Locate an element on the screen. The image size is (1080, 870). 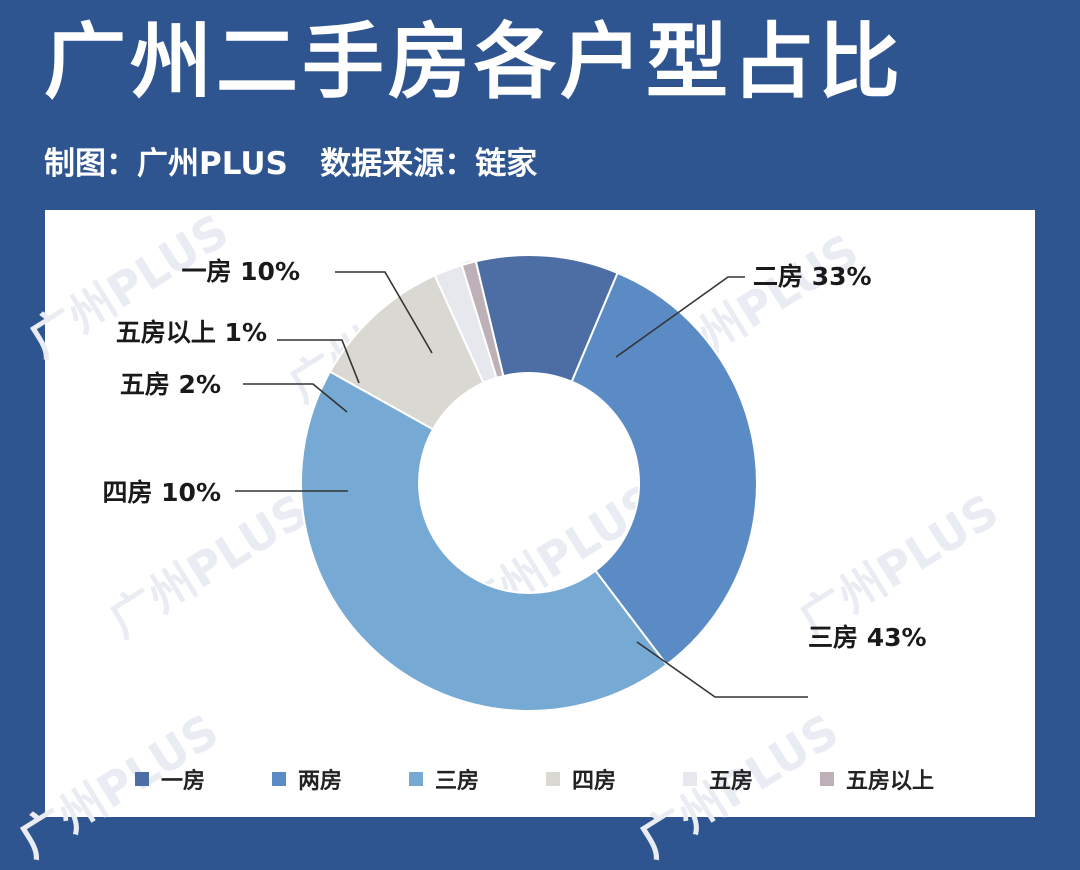
legend-label: 一房 is located at coordinates (183, 781).